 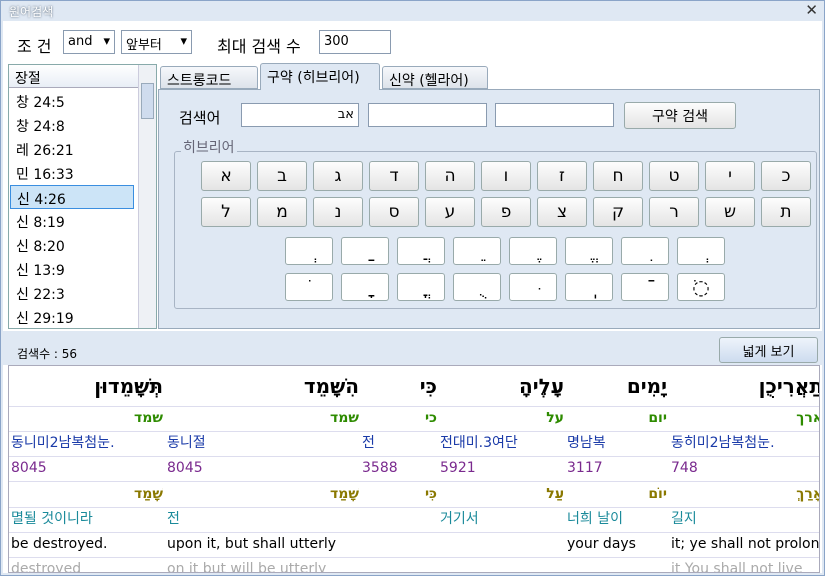 I want to click on vowel-key: ָ, so click(x=365, y=287).